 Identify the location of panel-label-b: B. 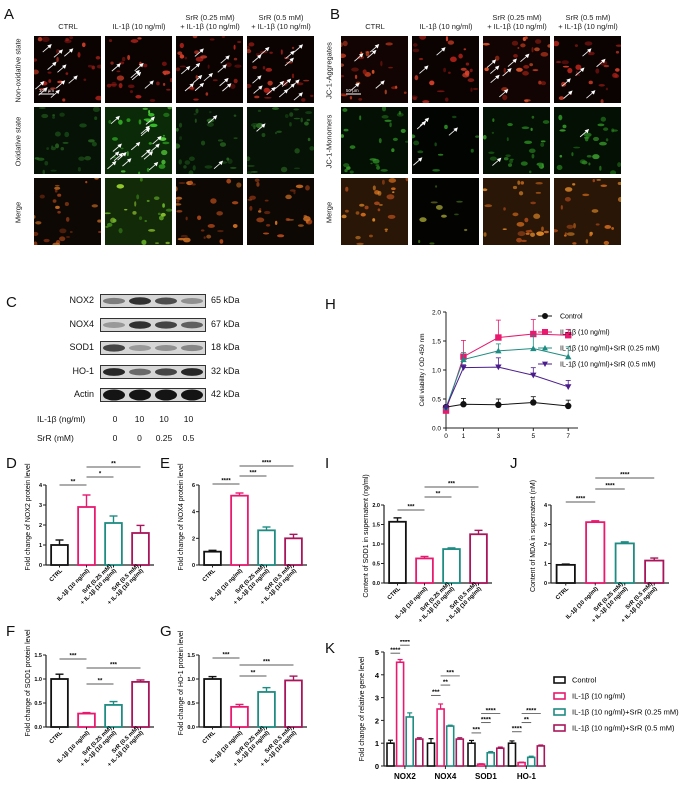
(335, 14).